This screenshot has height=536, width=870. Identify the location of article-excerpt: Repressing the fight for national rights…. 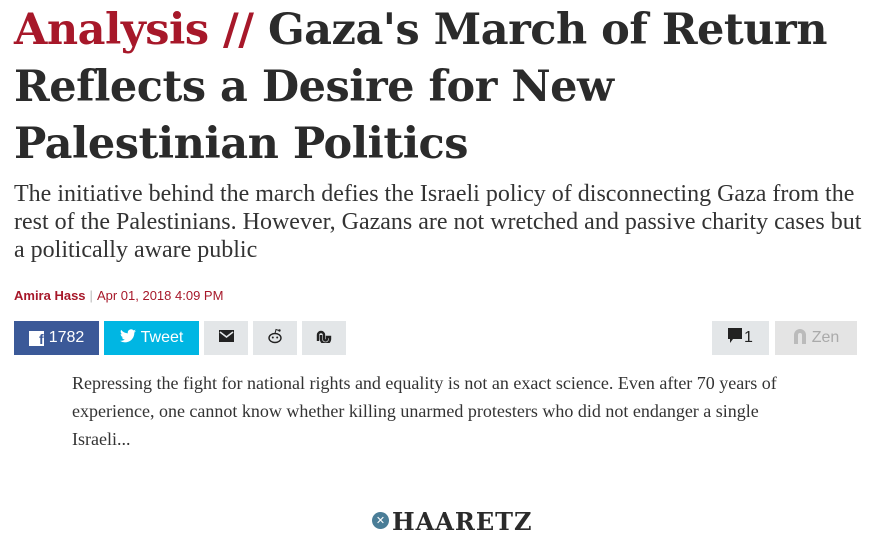
(424, 411).